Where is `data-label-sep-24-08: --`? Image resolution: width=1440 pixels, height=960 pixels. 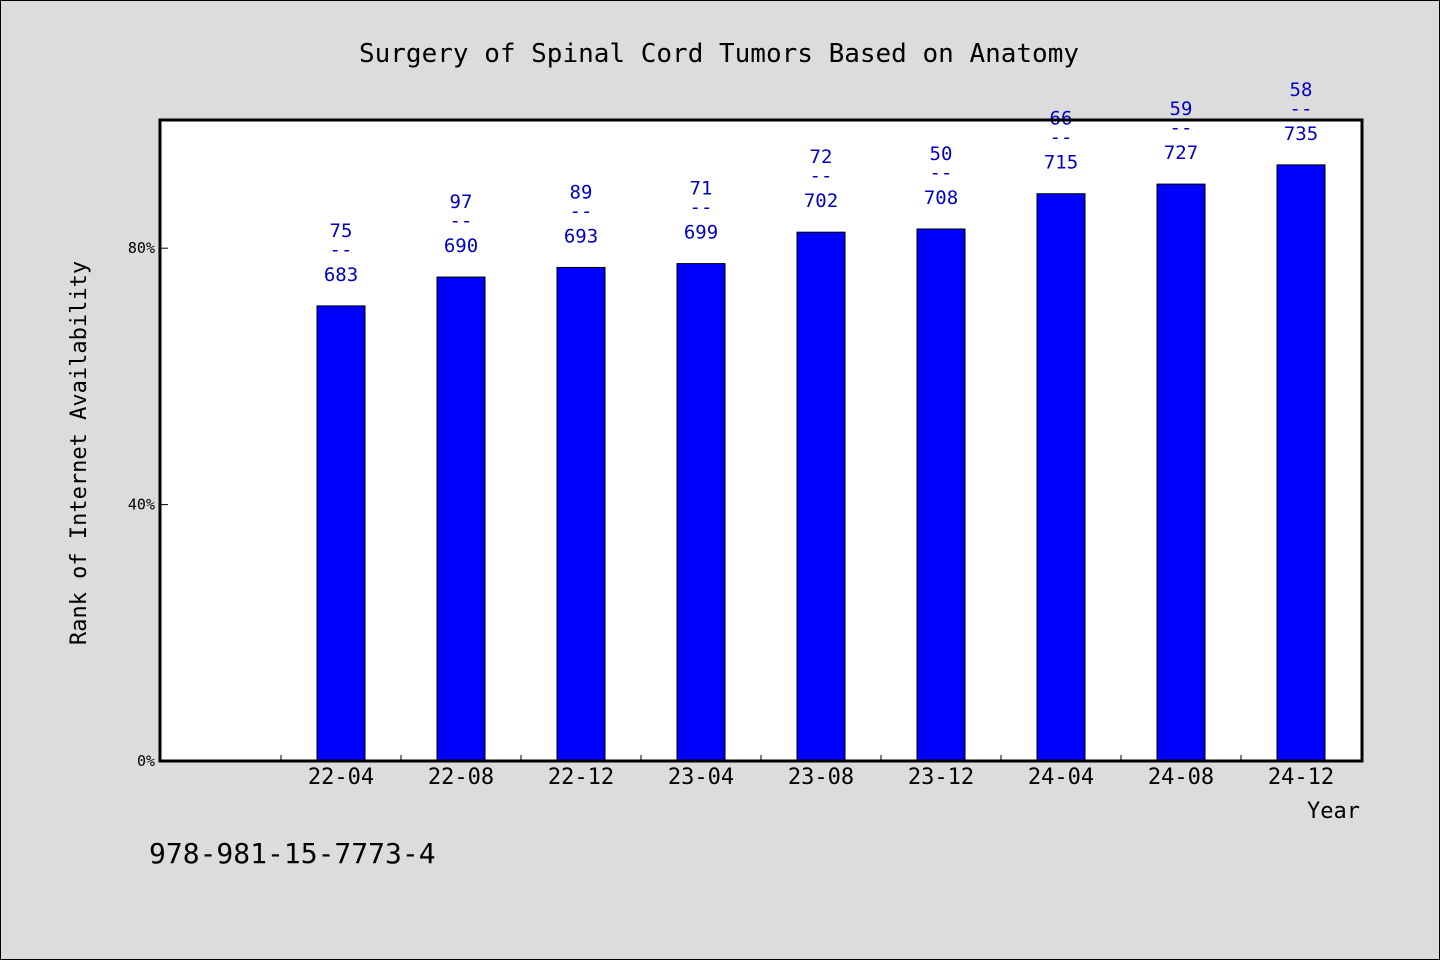
data-label-sep-24-08: -- is located at coordinates (1181, 128).